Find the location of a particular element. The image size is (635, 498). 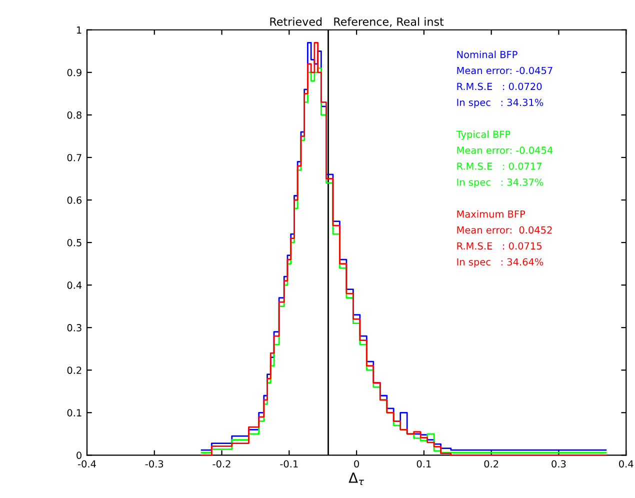

annotation: Typical BFP is located at coordinates (483, 135).